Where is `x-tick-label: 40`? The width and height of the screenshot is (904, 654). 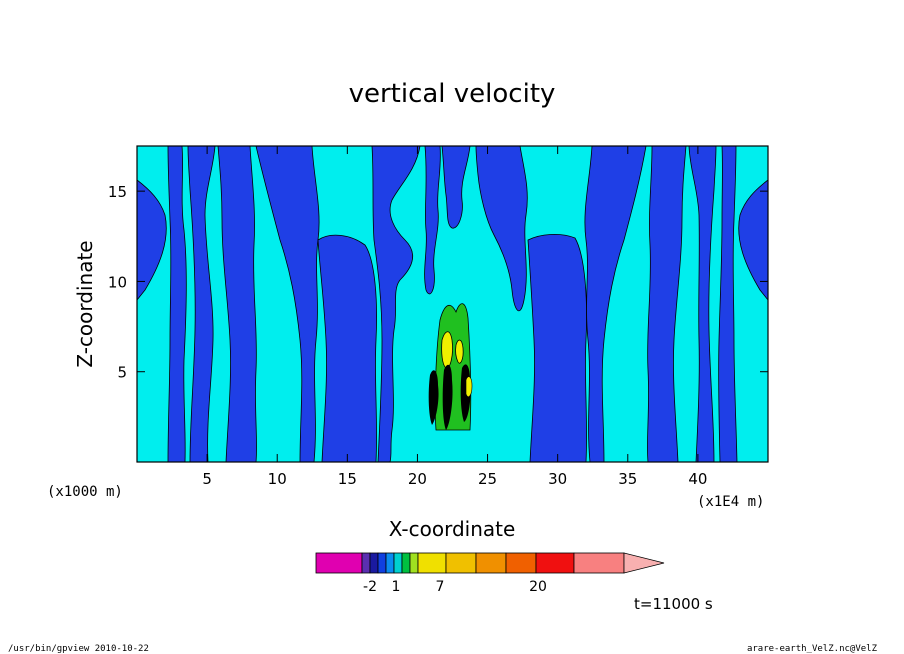
x-tick-label: 40 is located at coordinates (697, 479).